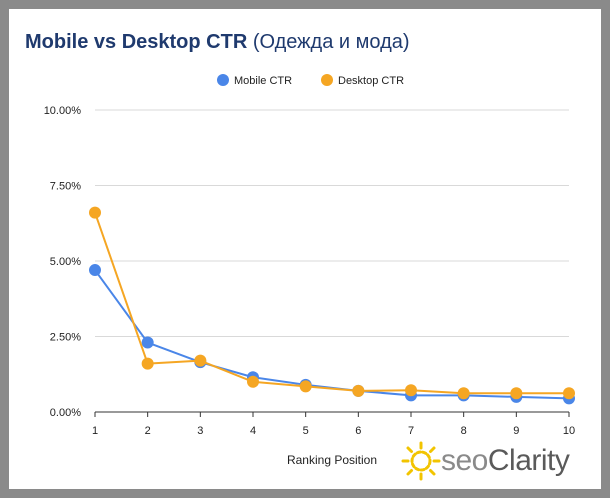  I want to click on x-tick-label: 8, so click(464, 431).